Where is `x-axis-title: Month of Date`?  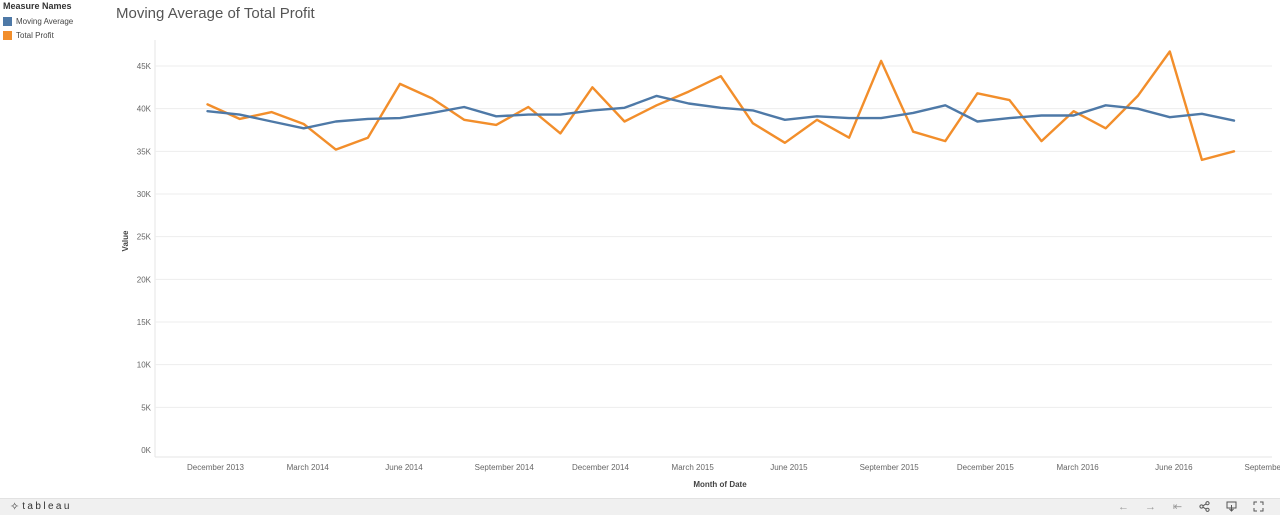
x-axis-title: Month of Date is located at coordinates (720, 484).